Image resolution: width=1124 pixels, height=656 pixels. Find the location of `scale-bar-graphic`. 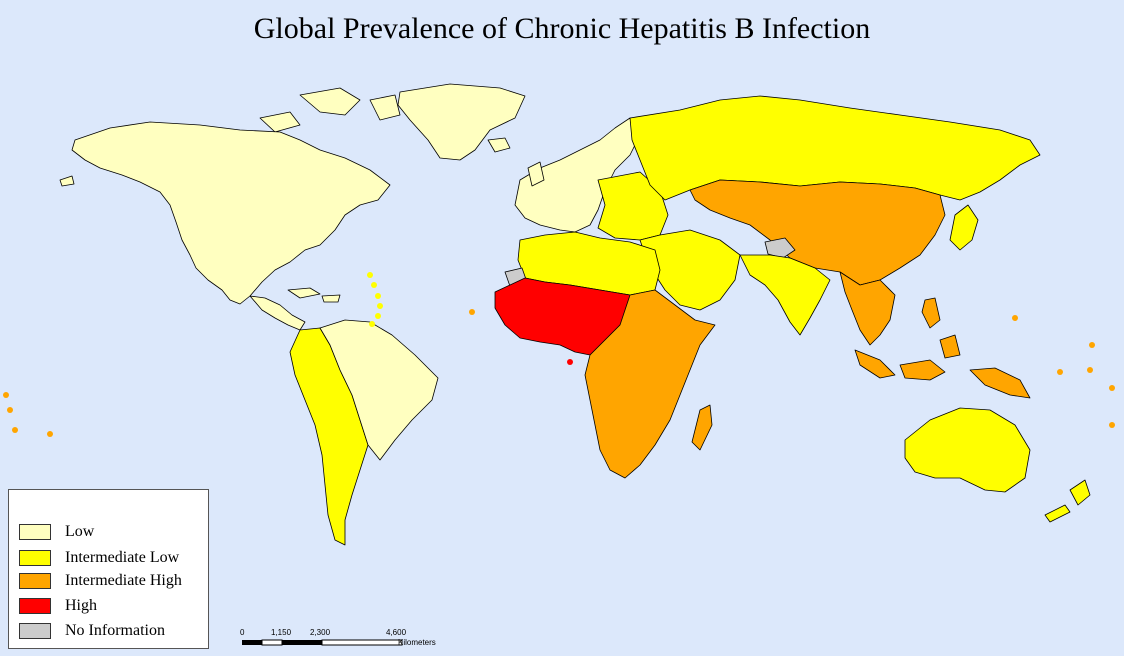

scale-bar-graphic is located at coordinates (322, 642).